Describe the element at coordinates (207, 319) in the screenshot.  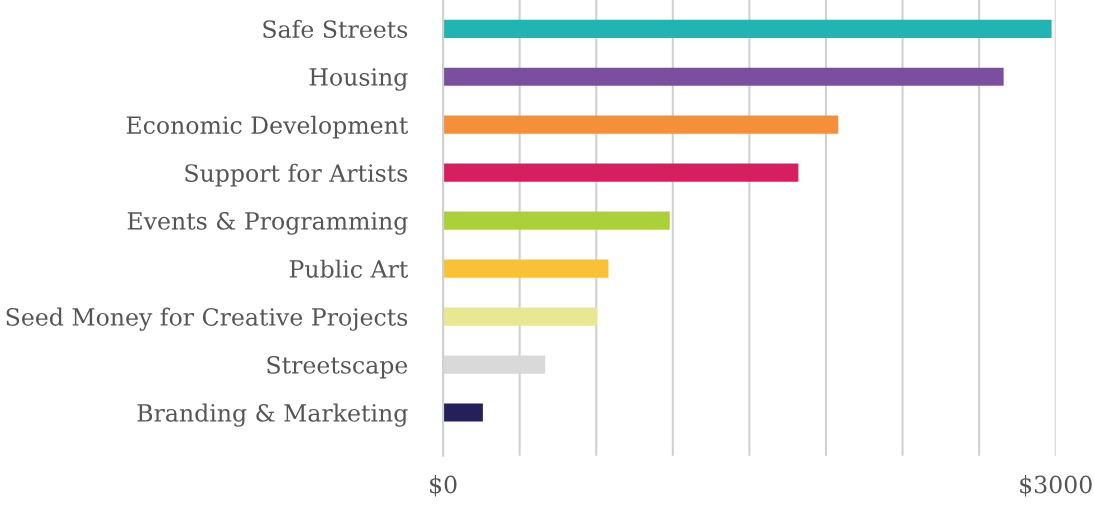
I see `y-tick-label: Seed Money for Creative Projects` at that location.